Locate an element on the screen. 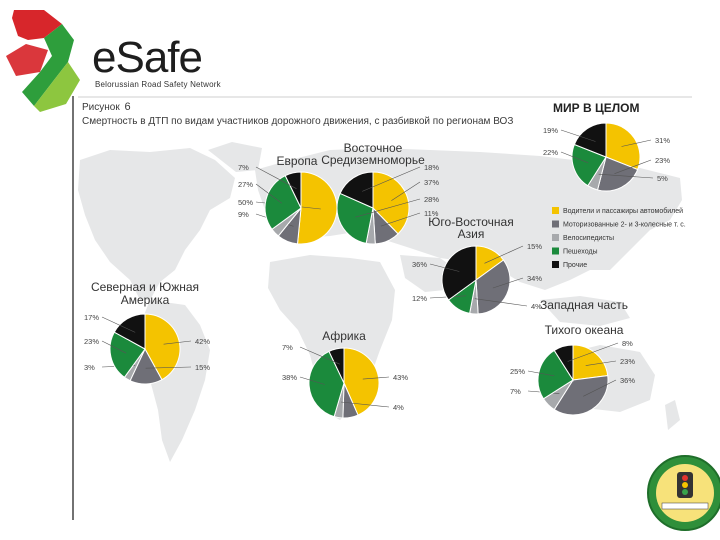 The height and width of the screenshot is (540, 720). pie-region-6: 23% 36% 7% 25% 8% Западная часть Тихого океана is located at coordinates (572, 357).